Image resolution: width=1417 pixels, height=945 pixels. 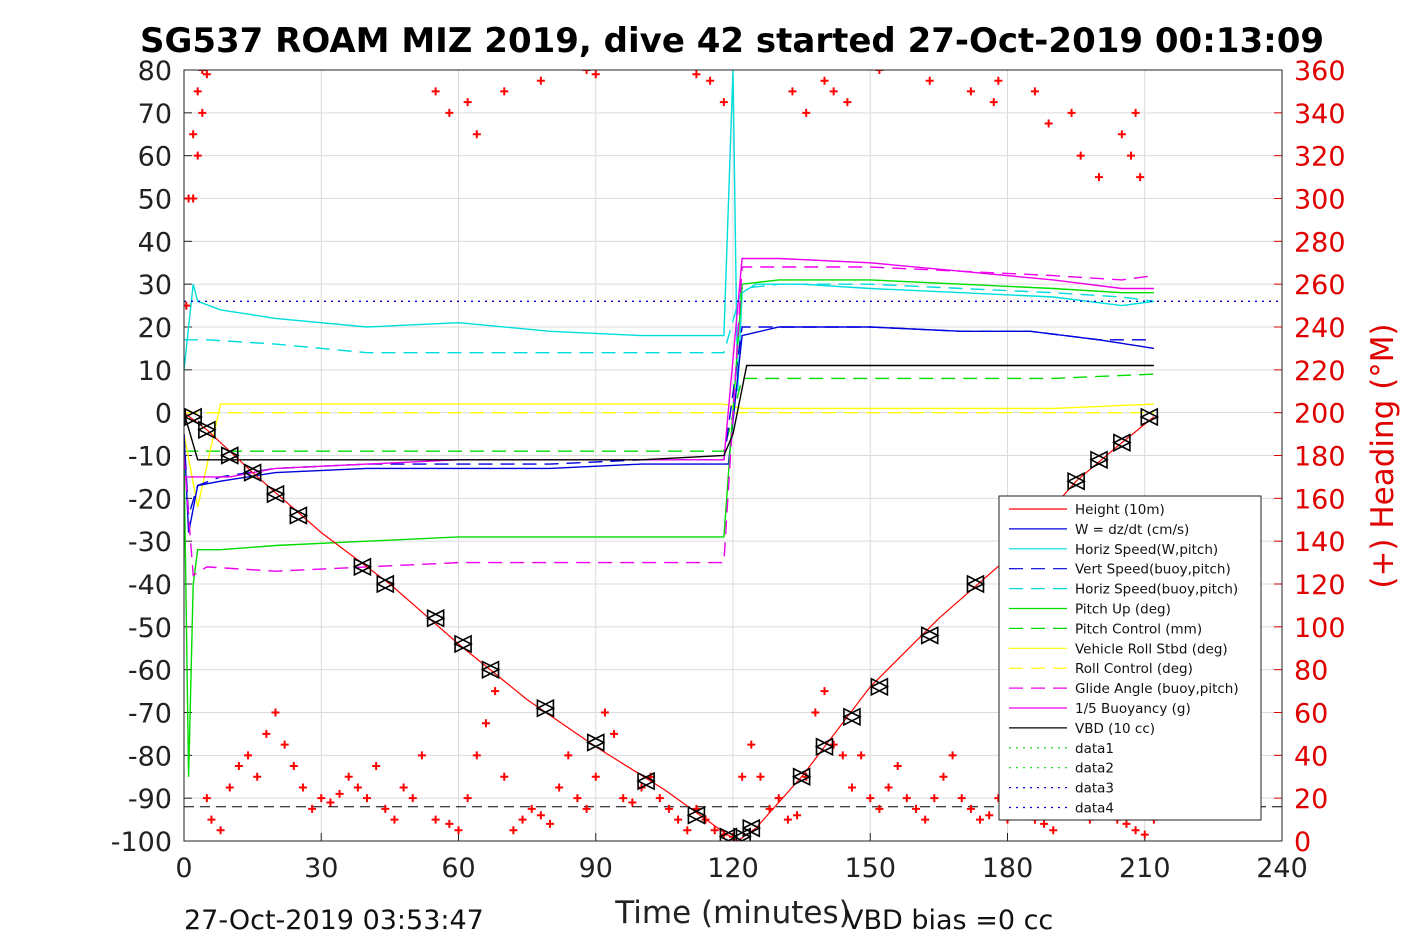 What do you see at coordinates (1157, 689) in the screenshot?
I see `legend-label: Glide Angle (buoy,pitch)` at bounding box center [1157, 689].